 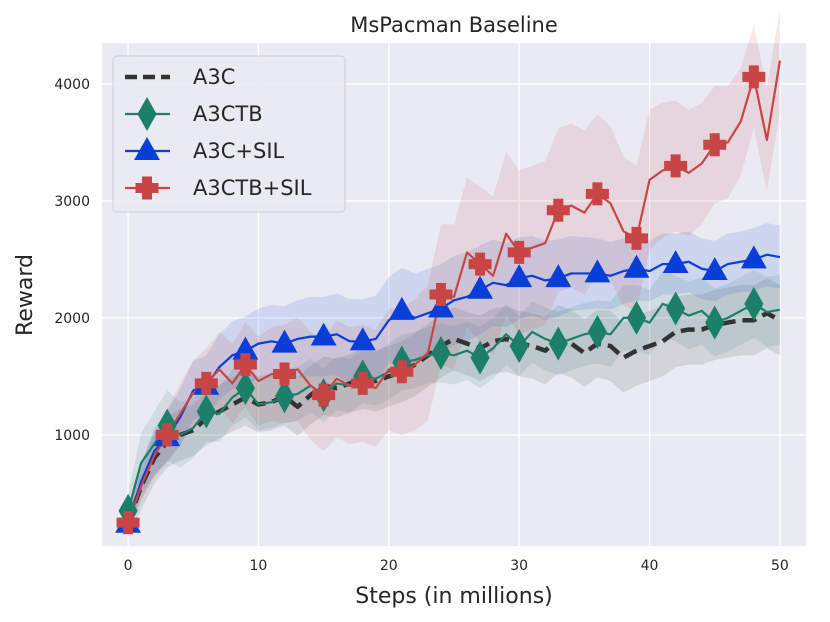 I want to click on y-tick-label: 2000, so click(x=72, y=319).